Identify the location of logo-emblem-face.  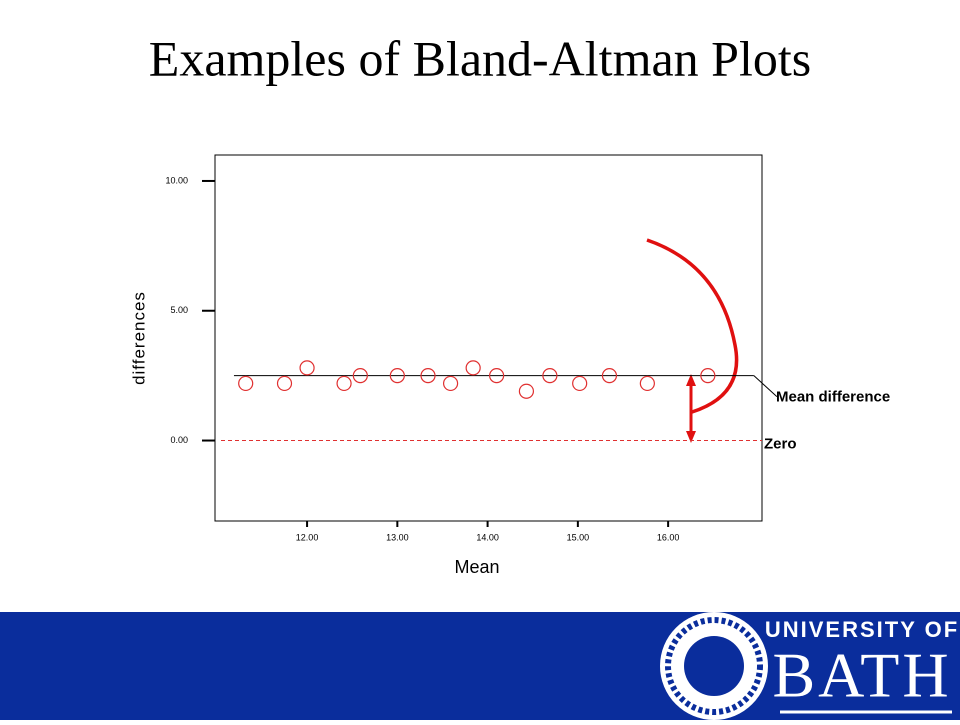
(714, 666).